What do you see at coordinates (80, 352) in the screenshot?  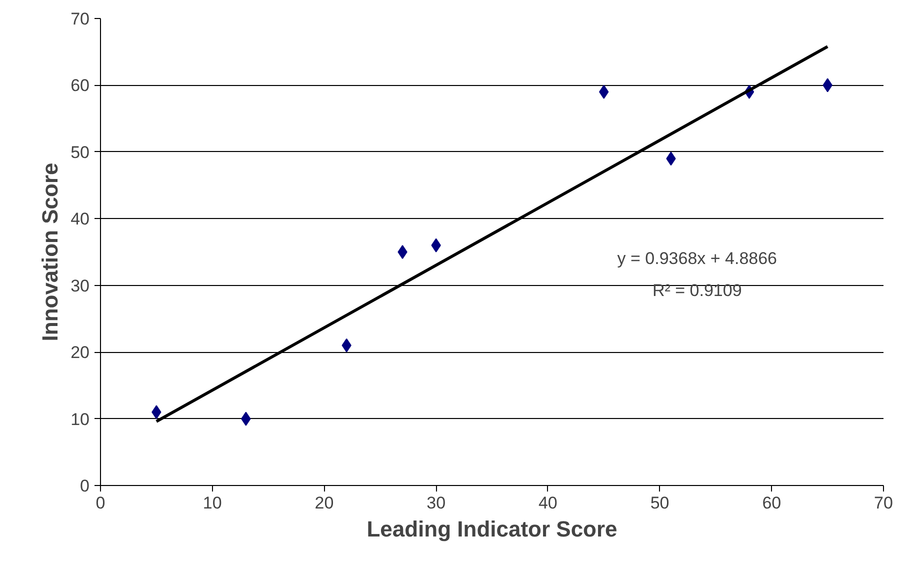 I see `y-tick-label: 20` at bounding box center [80, 352].